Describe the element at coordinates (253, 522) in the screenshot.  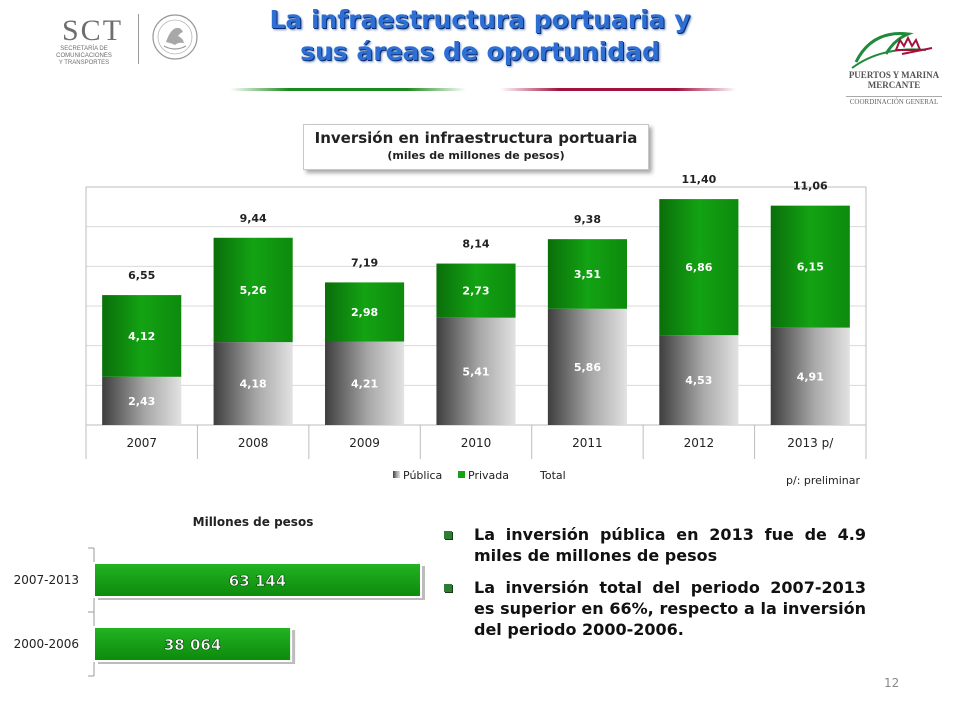
I see `hbar-chart-title: Millones de pesos` at that location.